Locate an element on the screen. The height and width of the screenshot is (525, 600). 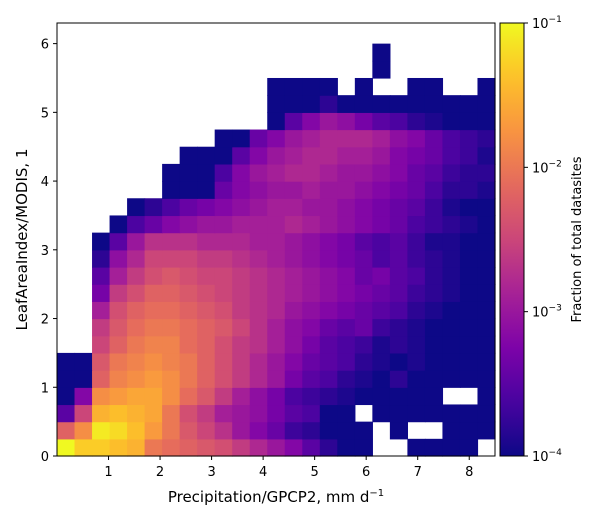
y-tick-label: 1 is located at coordinates (45, 388).